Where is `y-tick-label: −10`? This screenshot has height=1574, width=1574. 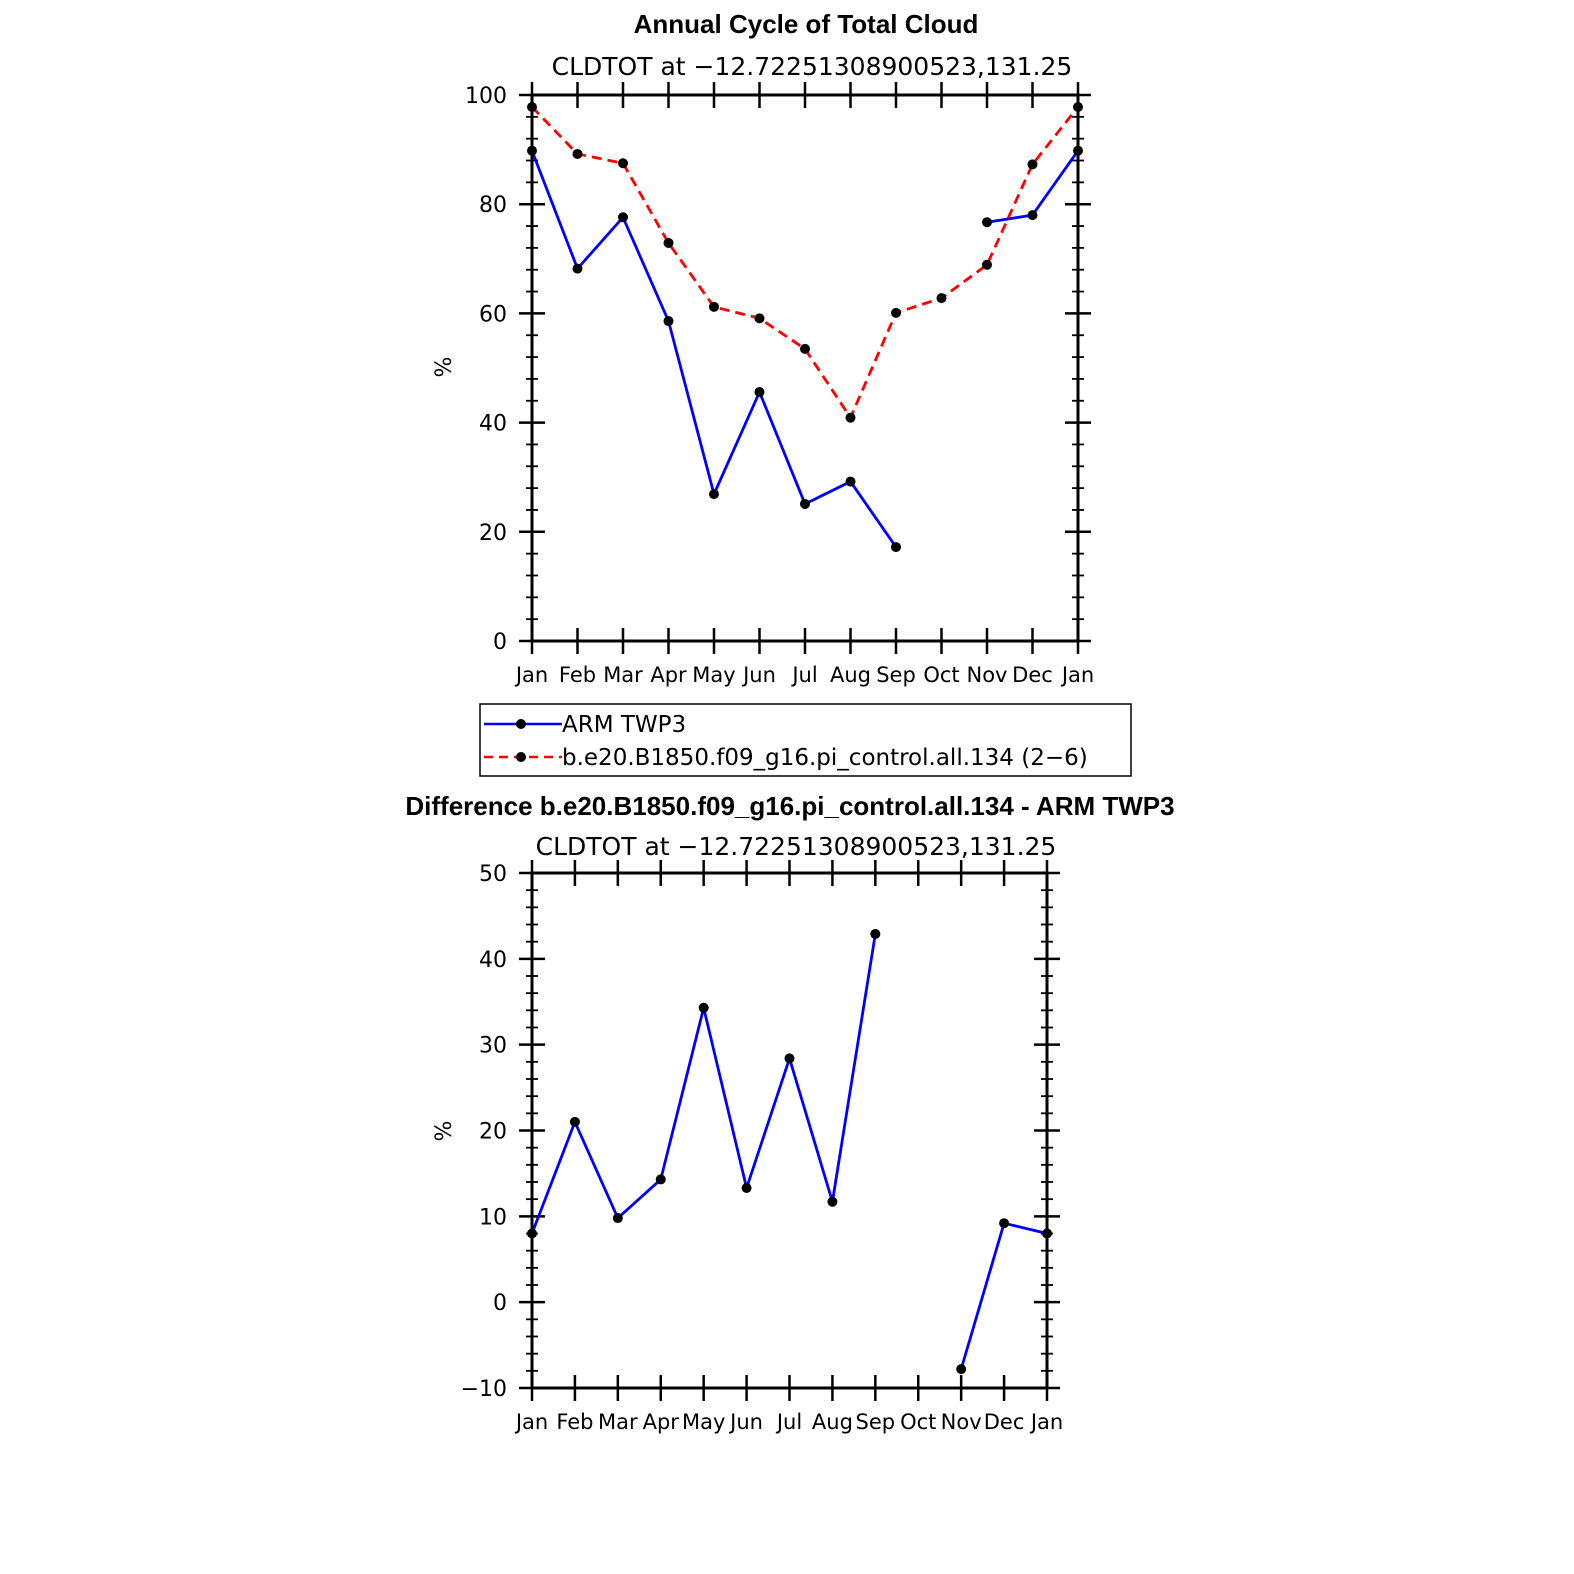 y-tick-label: −10 is located at coordinates (484, 1389).